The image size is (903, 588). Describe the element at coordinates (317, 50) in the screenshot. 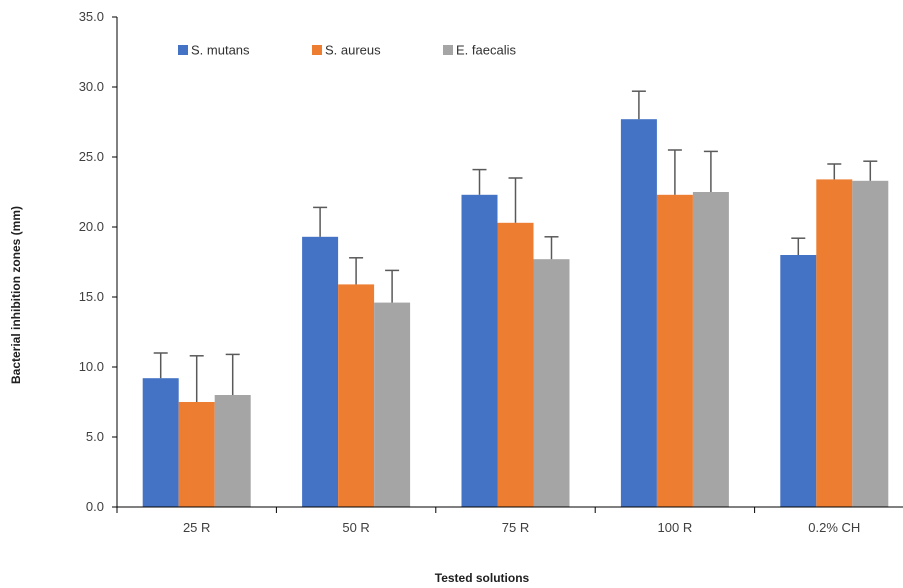

I see `legend-swatch-s-aureus` at that location.